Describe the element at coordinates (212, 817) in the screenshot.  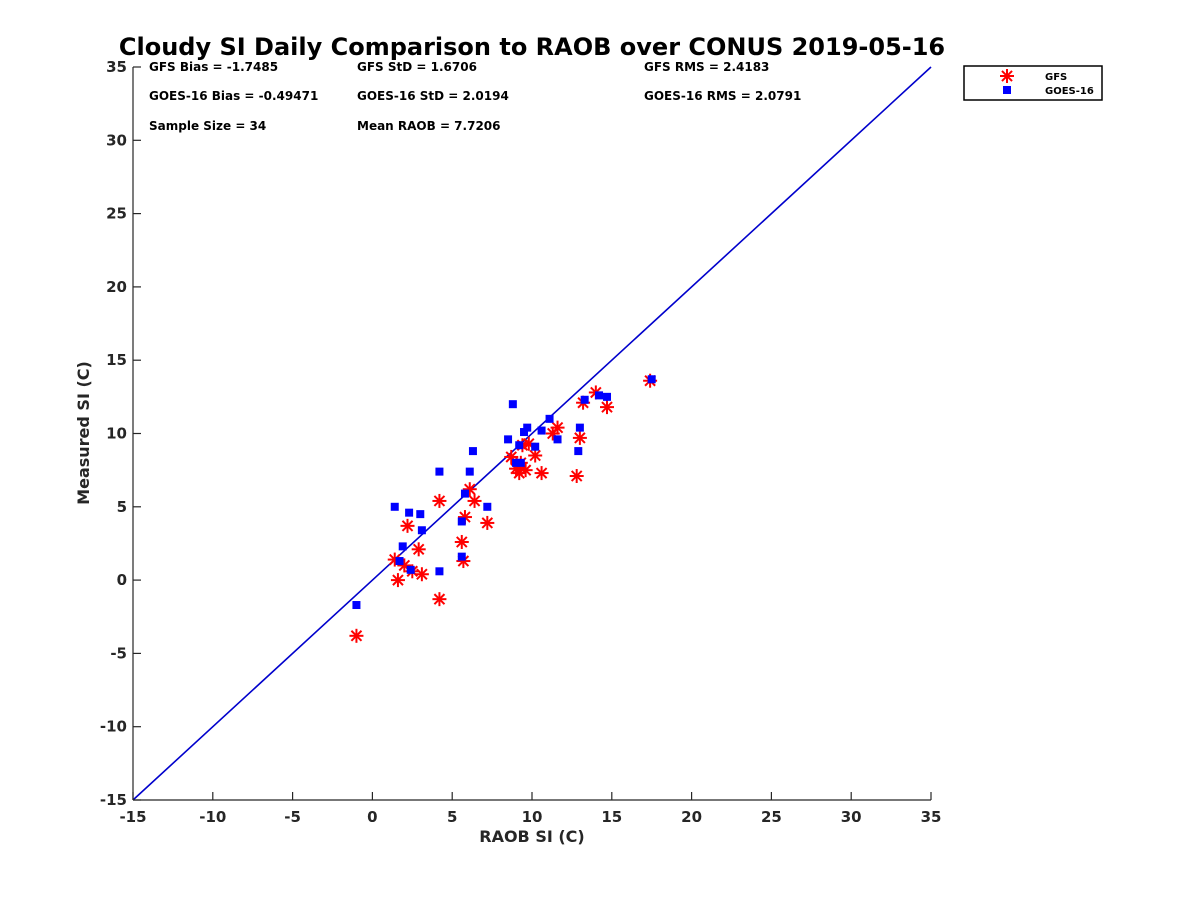
I see `x-tick-label: -10` at that location.